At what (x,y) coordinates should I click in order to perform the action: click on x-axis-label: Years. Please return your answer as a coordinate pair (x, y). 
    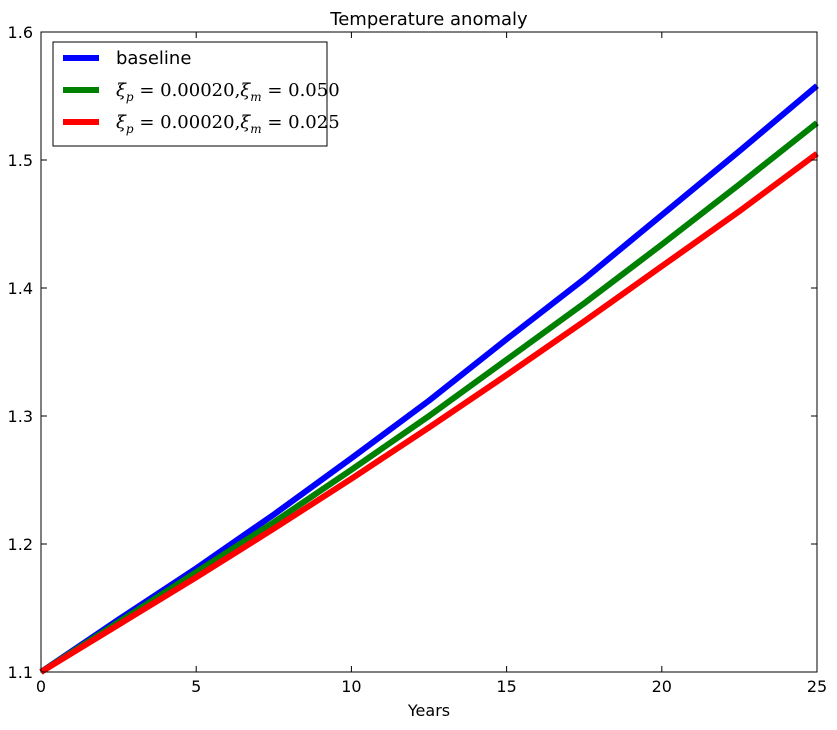
    Looking at the image, I should click on (428, 710).